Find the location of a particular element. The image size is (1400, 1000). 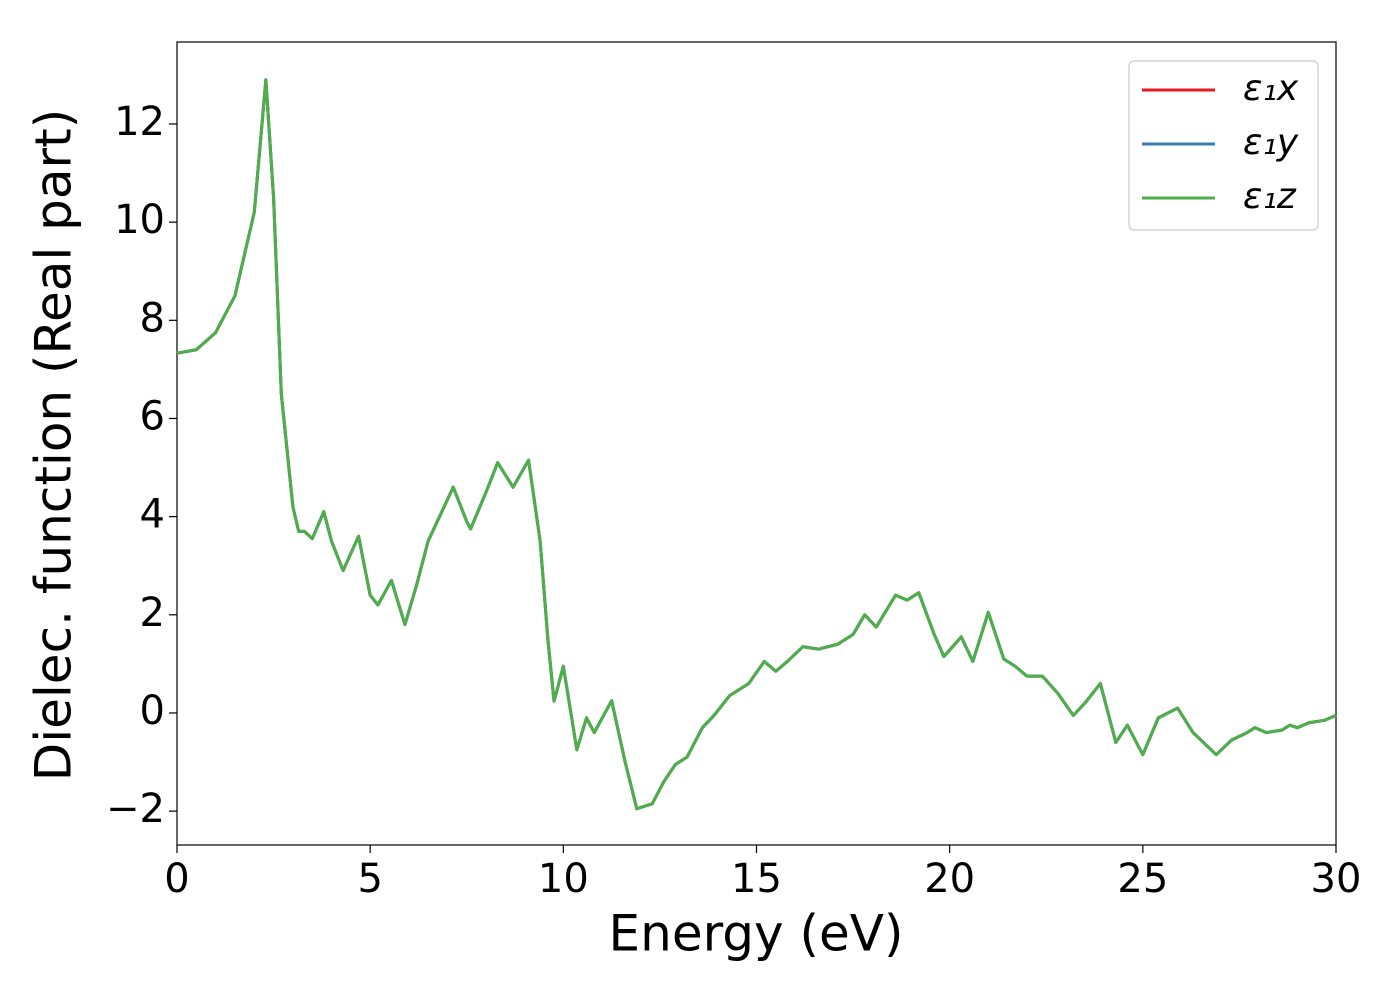

y-tick-label: 4 is located at coordinates (152, 515).